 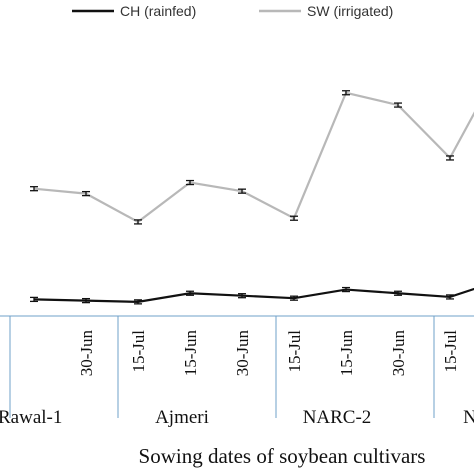 What do you see at coordinates (350, 11) in the screenshot?
I see `legend-label-1: SW (irrigated)` at bounding box center [350, 11].